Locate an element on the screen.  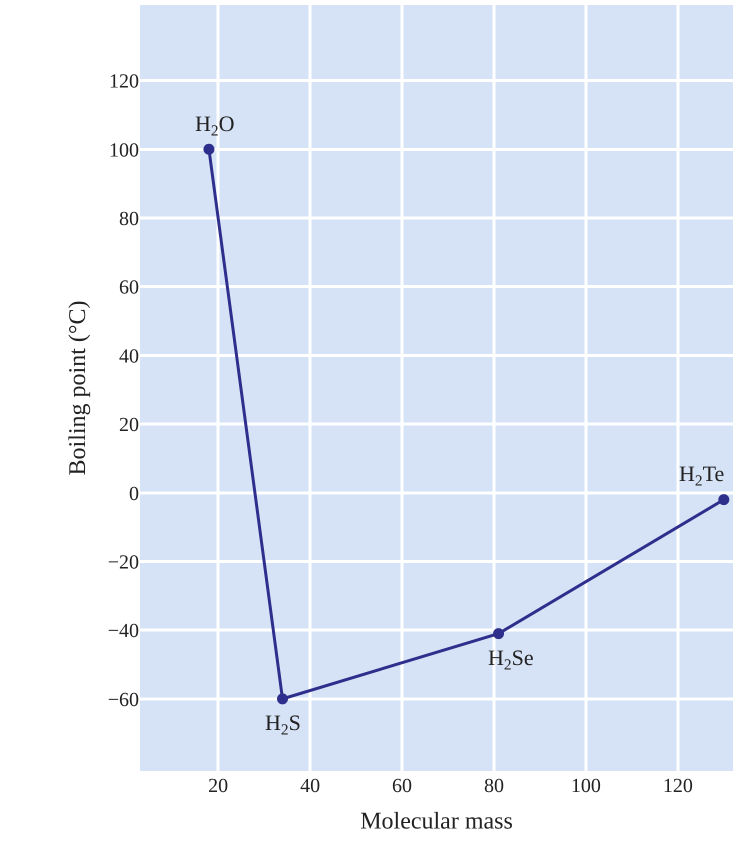
x-tick-label: 20 is located at coordinates (218, 786).